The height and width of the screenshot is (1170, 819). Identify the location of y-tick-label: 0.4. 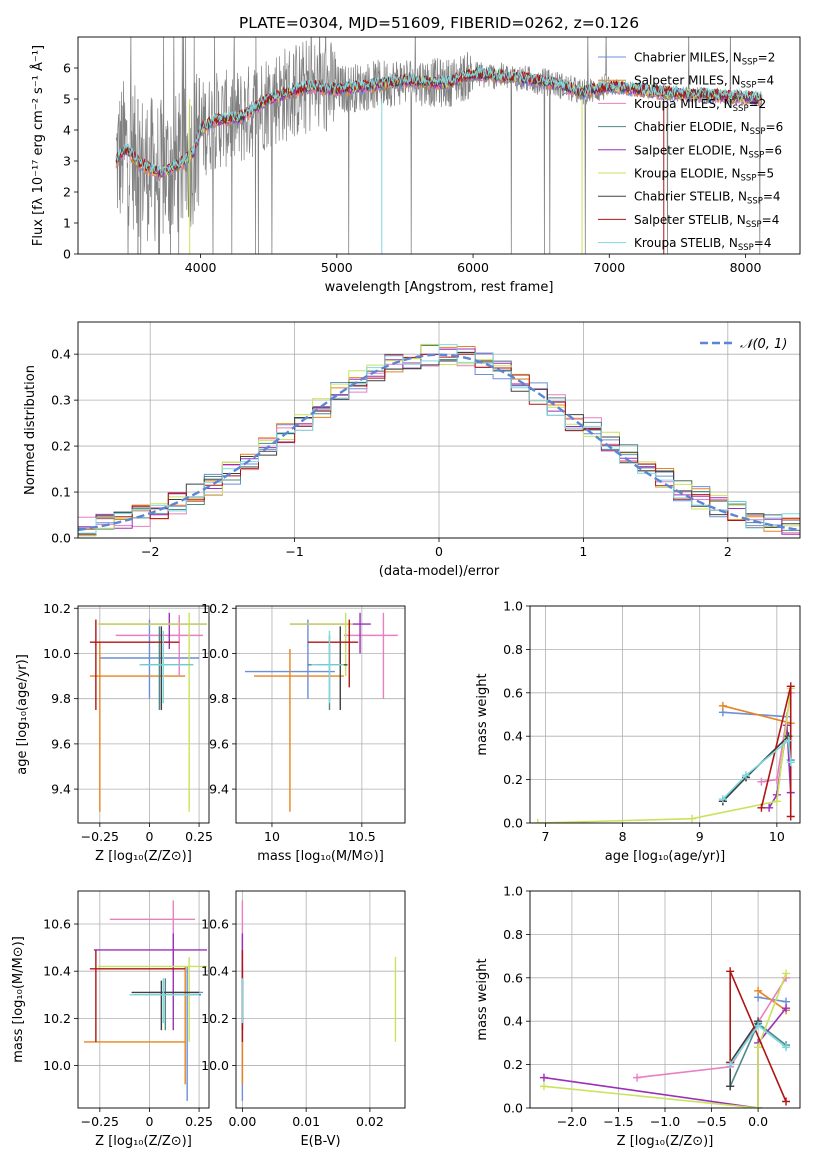
(513, 1021).